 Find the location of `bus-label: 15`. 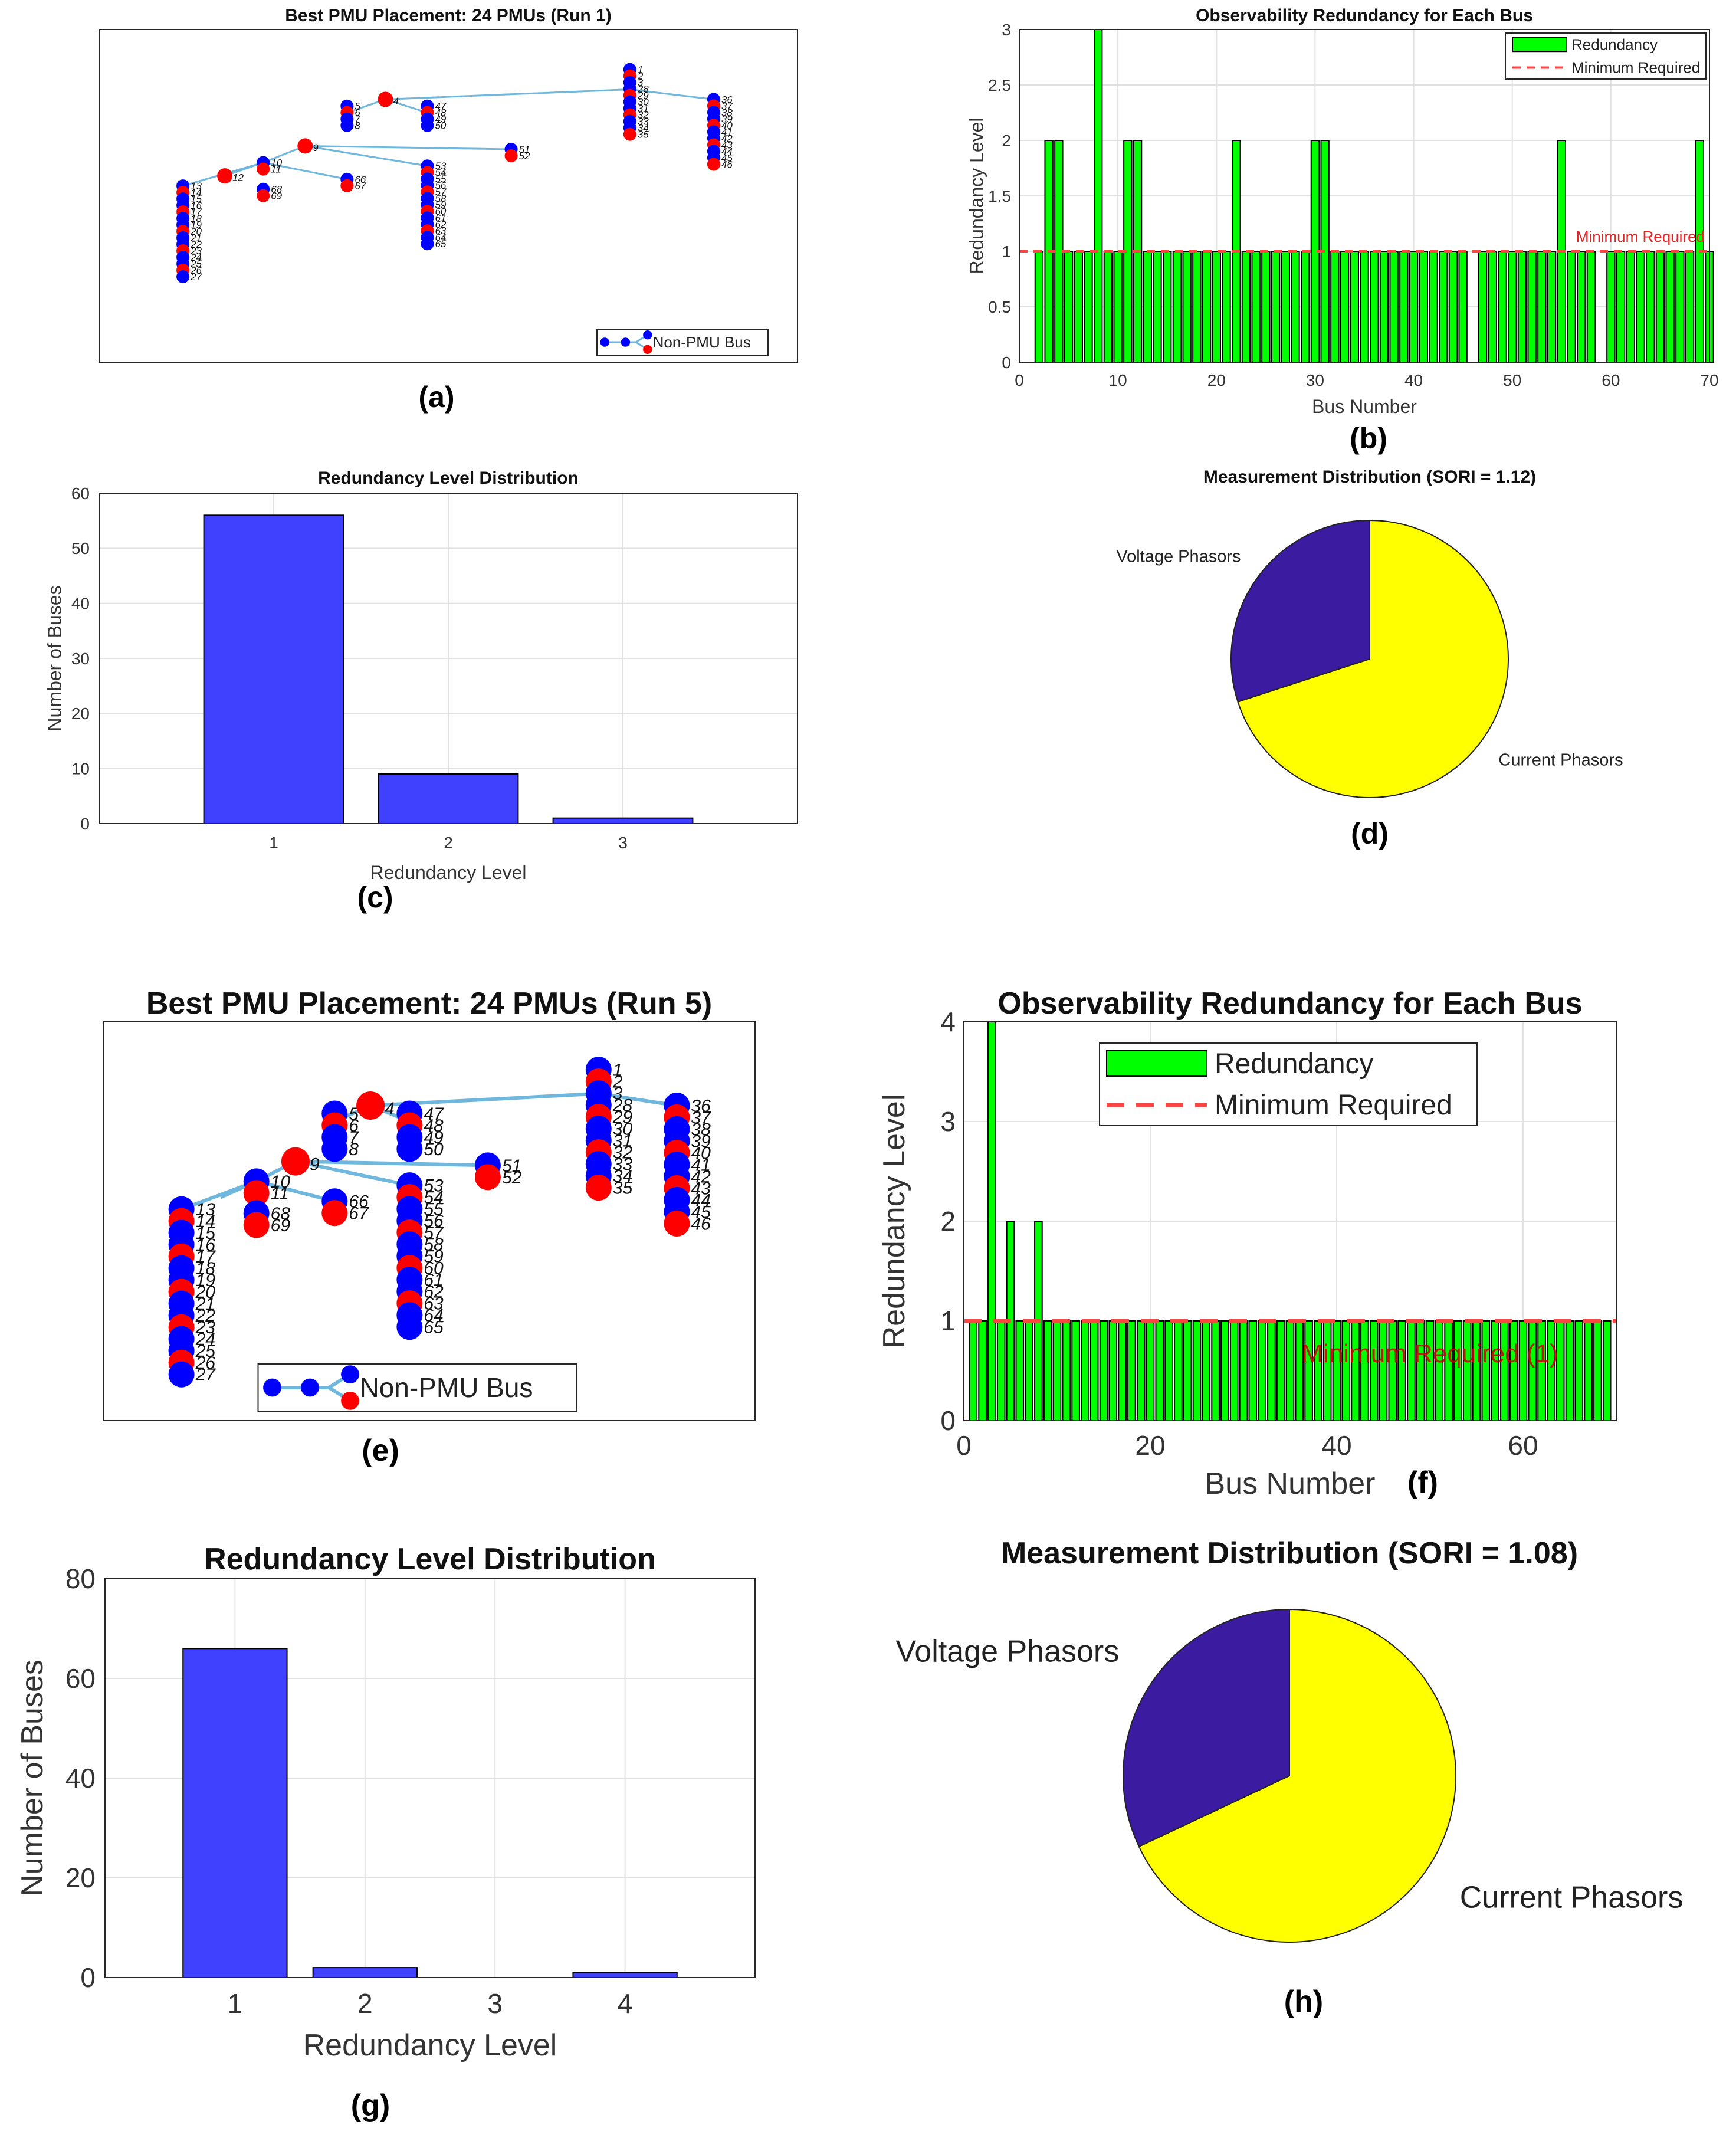

bus-label: 15 is located at coordinates (206, 1233).